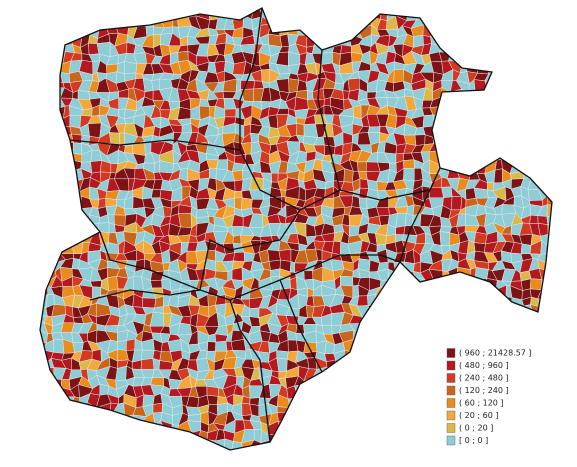  I want to click on legend-swatch, so click(451, 415).